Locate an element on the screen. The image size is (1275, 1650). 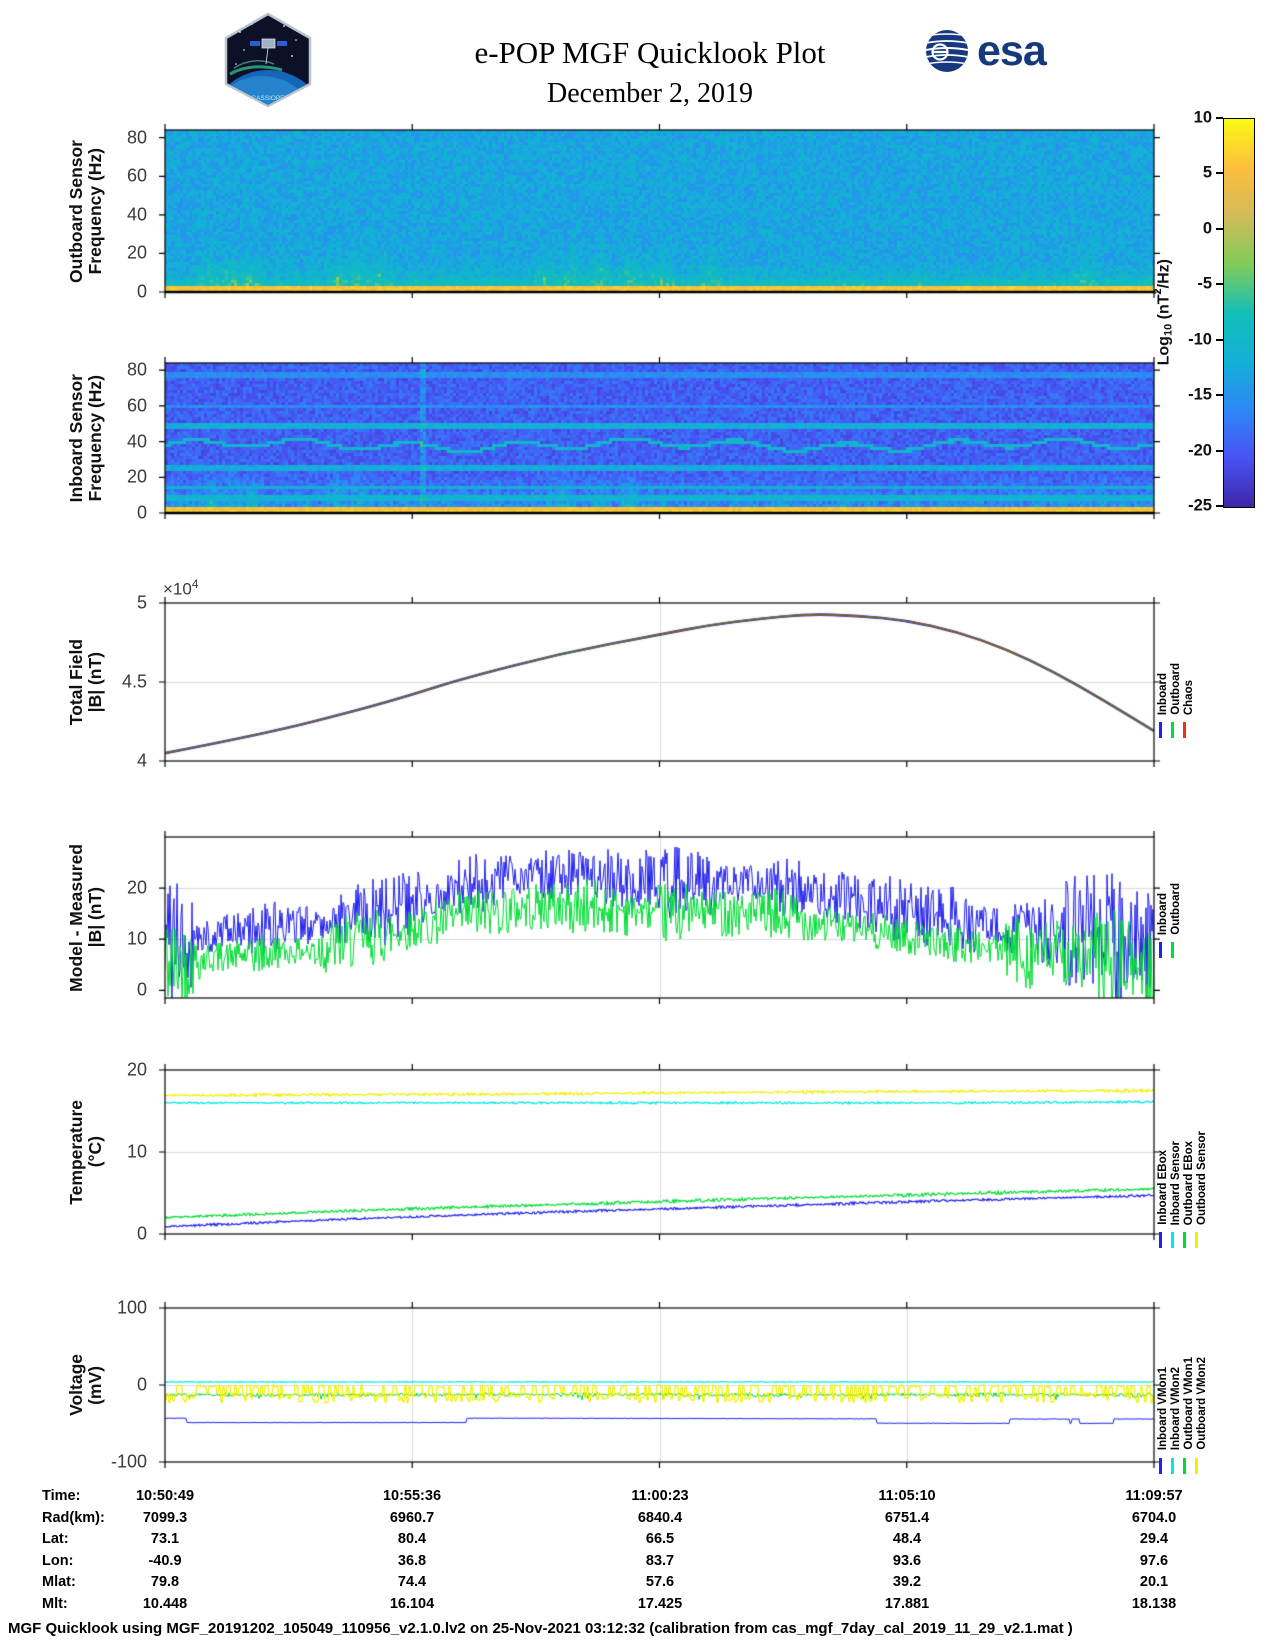
legend-marks-total-field is located at coordinates (1172, 730).